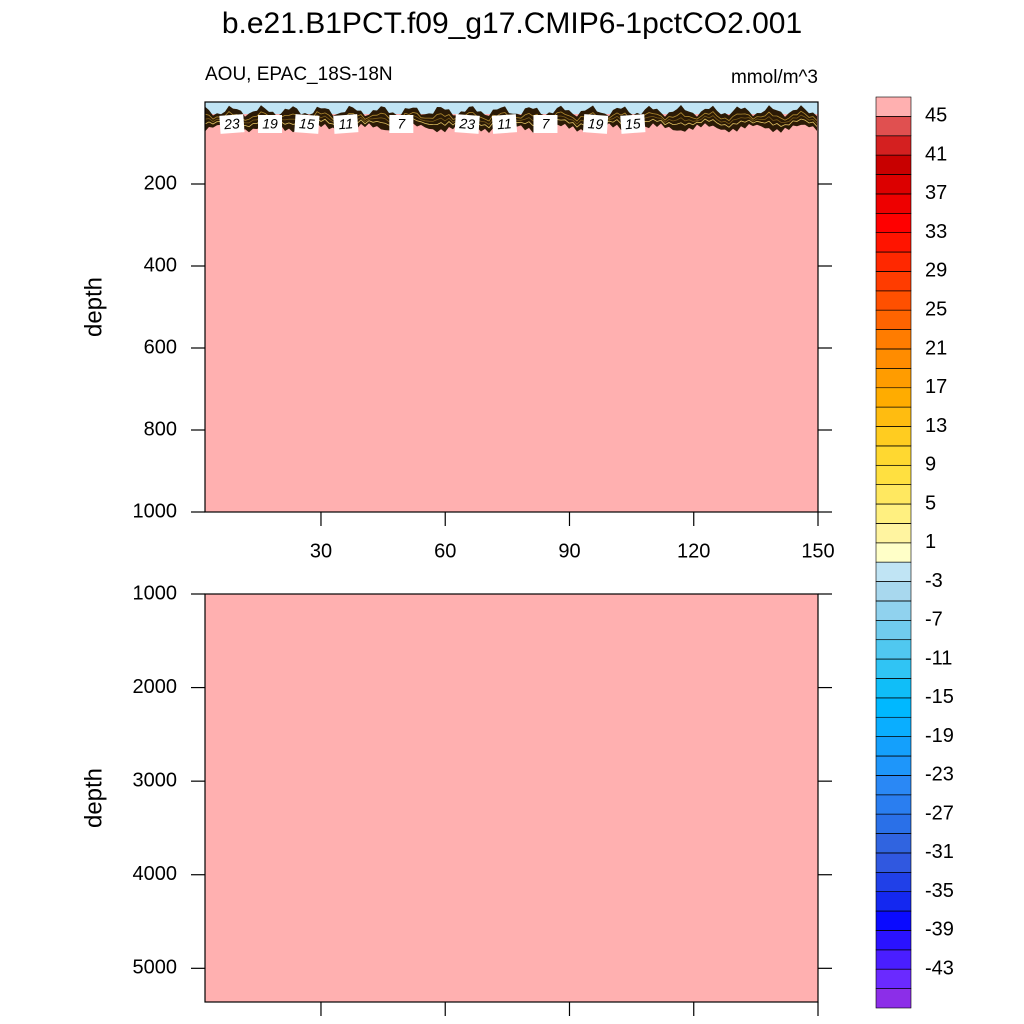 This screenshot has height=1024, width=1024. Describe the element at coordinates (936, 116) in the screenshot. I see `colorbar-label: 45` at that location.